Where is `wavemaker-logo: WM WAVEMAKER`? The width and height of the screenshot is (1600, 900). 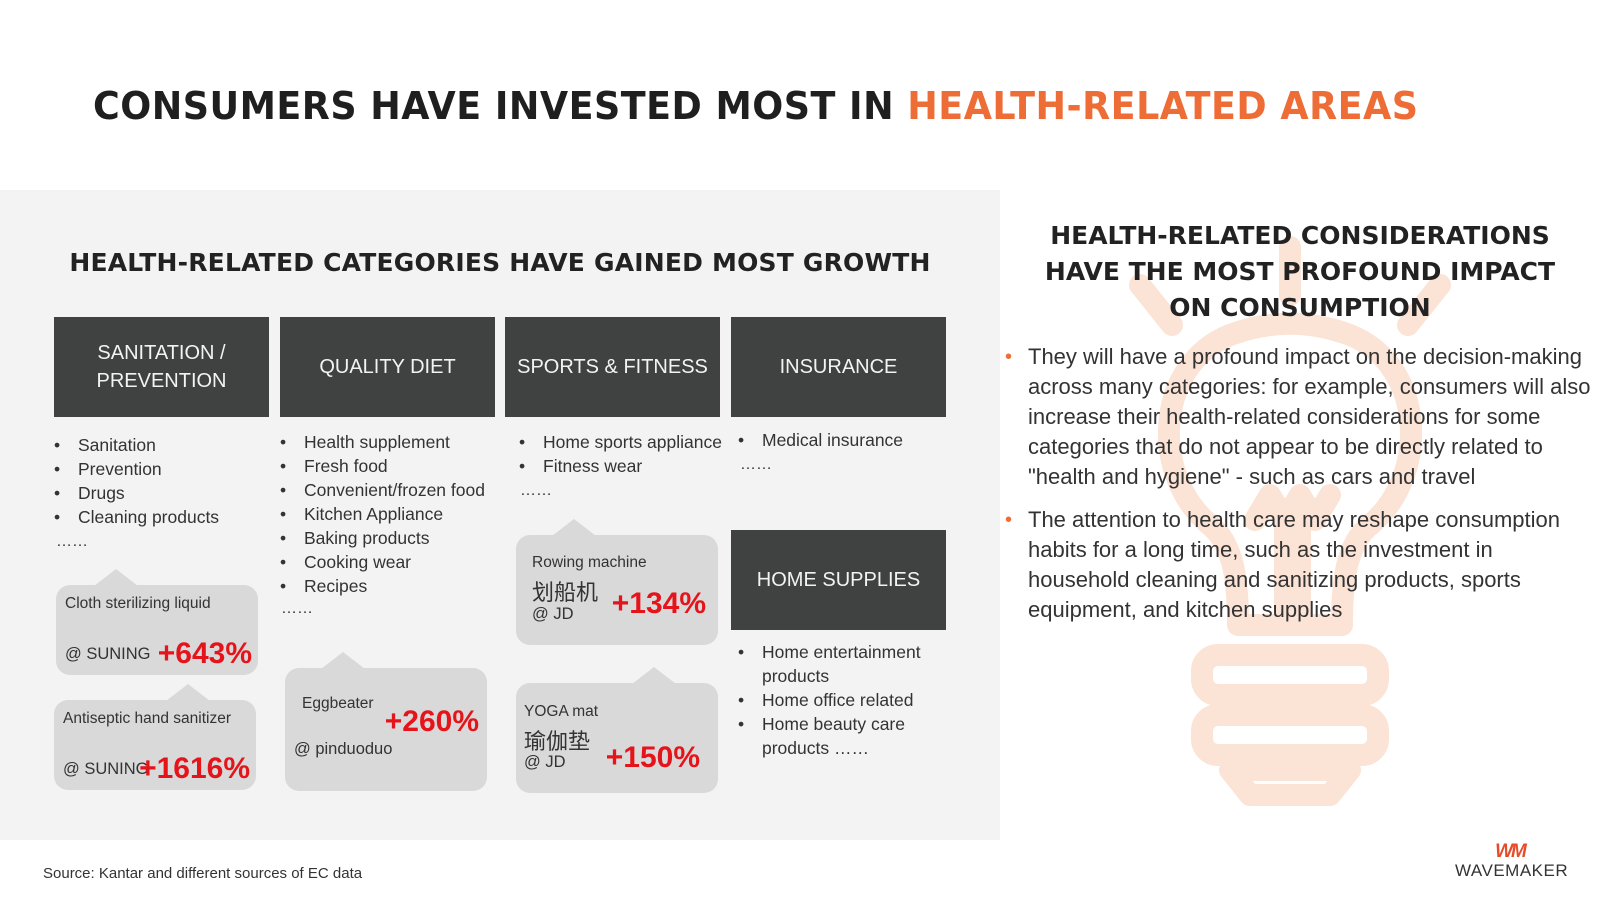
wavemaker-logo: WM WAVEMAKER is located at coordinates (1512, 860).